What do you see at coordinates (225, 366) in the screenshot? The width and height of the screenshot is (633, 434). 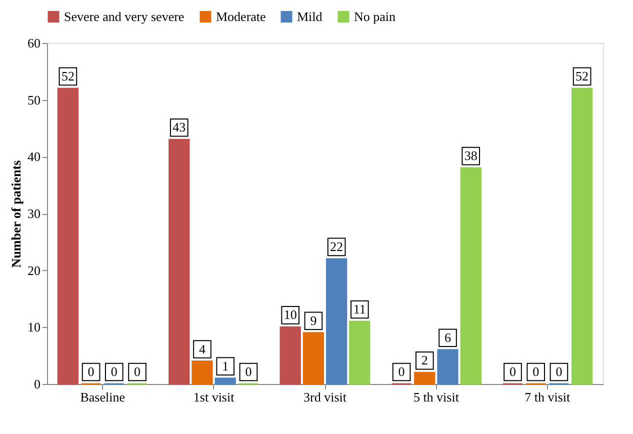 I see `data-label: 1` at bounding box center [225, 366].